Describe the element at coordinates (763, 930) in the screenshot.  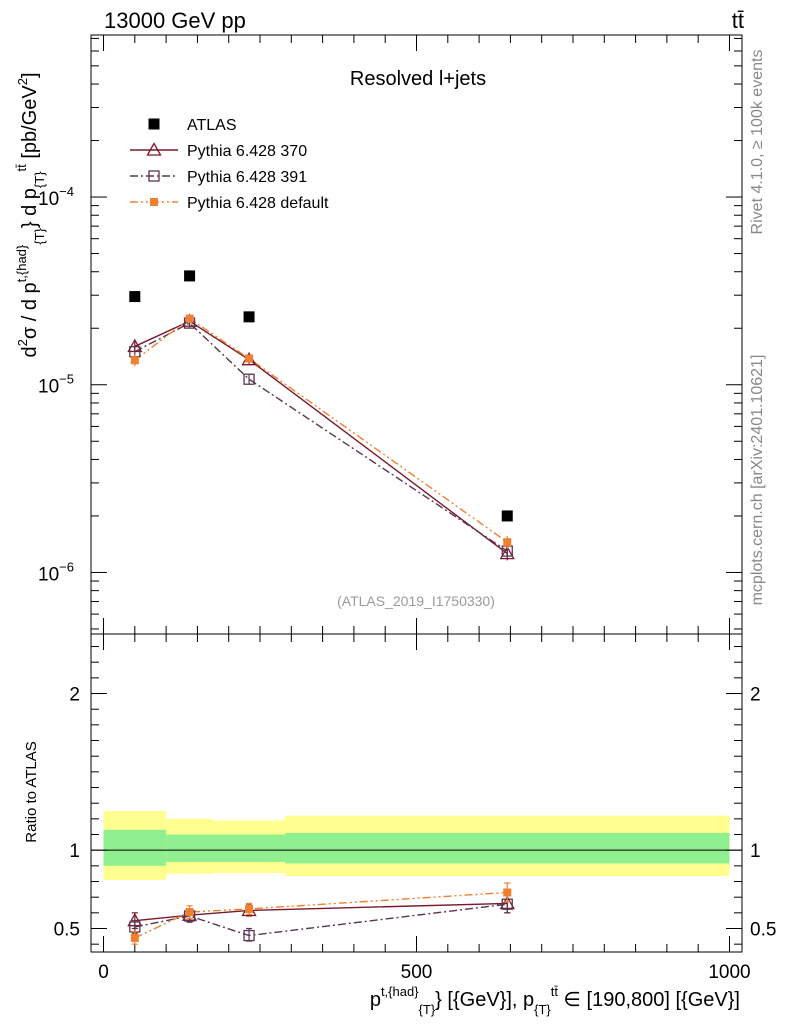
I see `ratio-y-tick-label-right: 0.5` at that location.